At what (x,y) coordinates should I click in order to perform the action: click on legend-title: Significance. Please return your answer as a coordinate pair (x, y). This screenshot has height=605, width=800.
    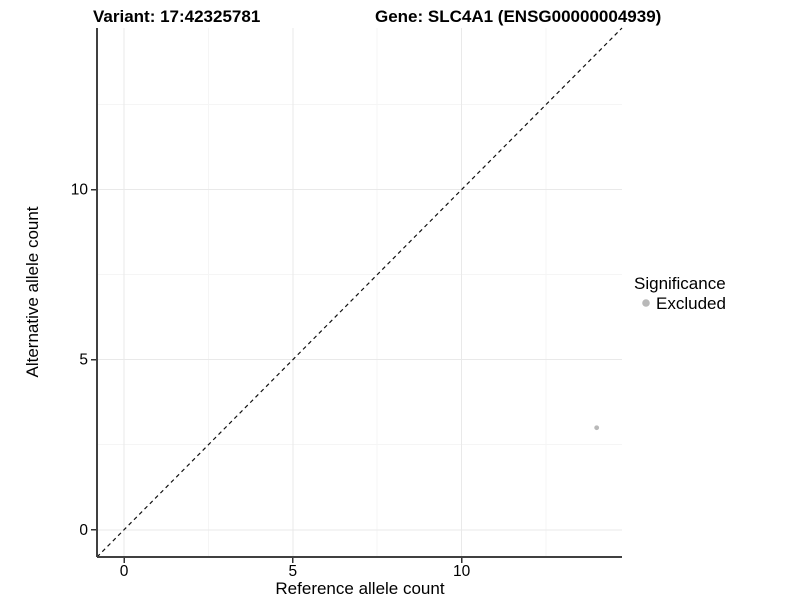
    Looking at the image, I should click on (680, 283).